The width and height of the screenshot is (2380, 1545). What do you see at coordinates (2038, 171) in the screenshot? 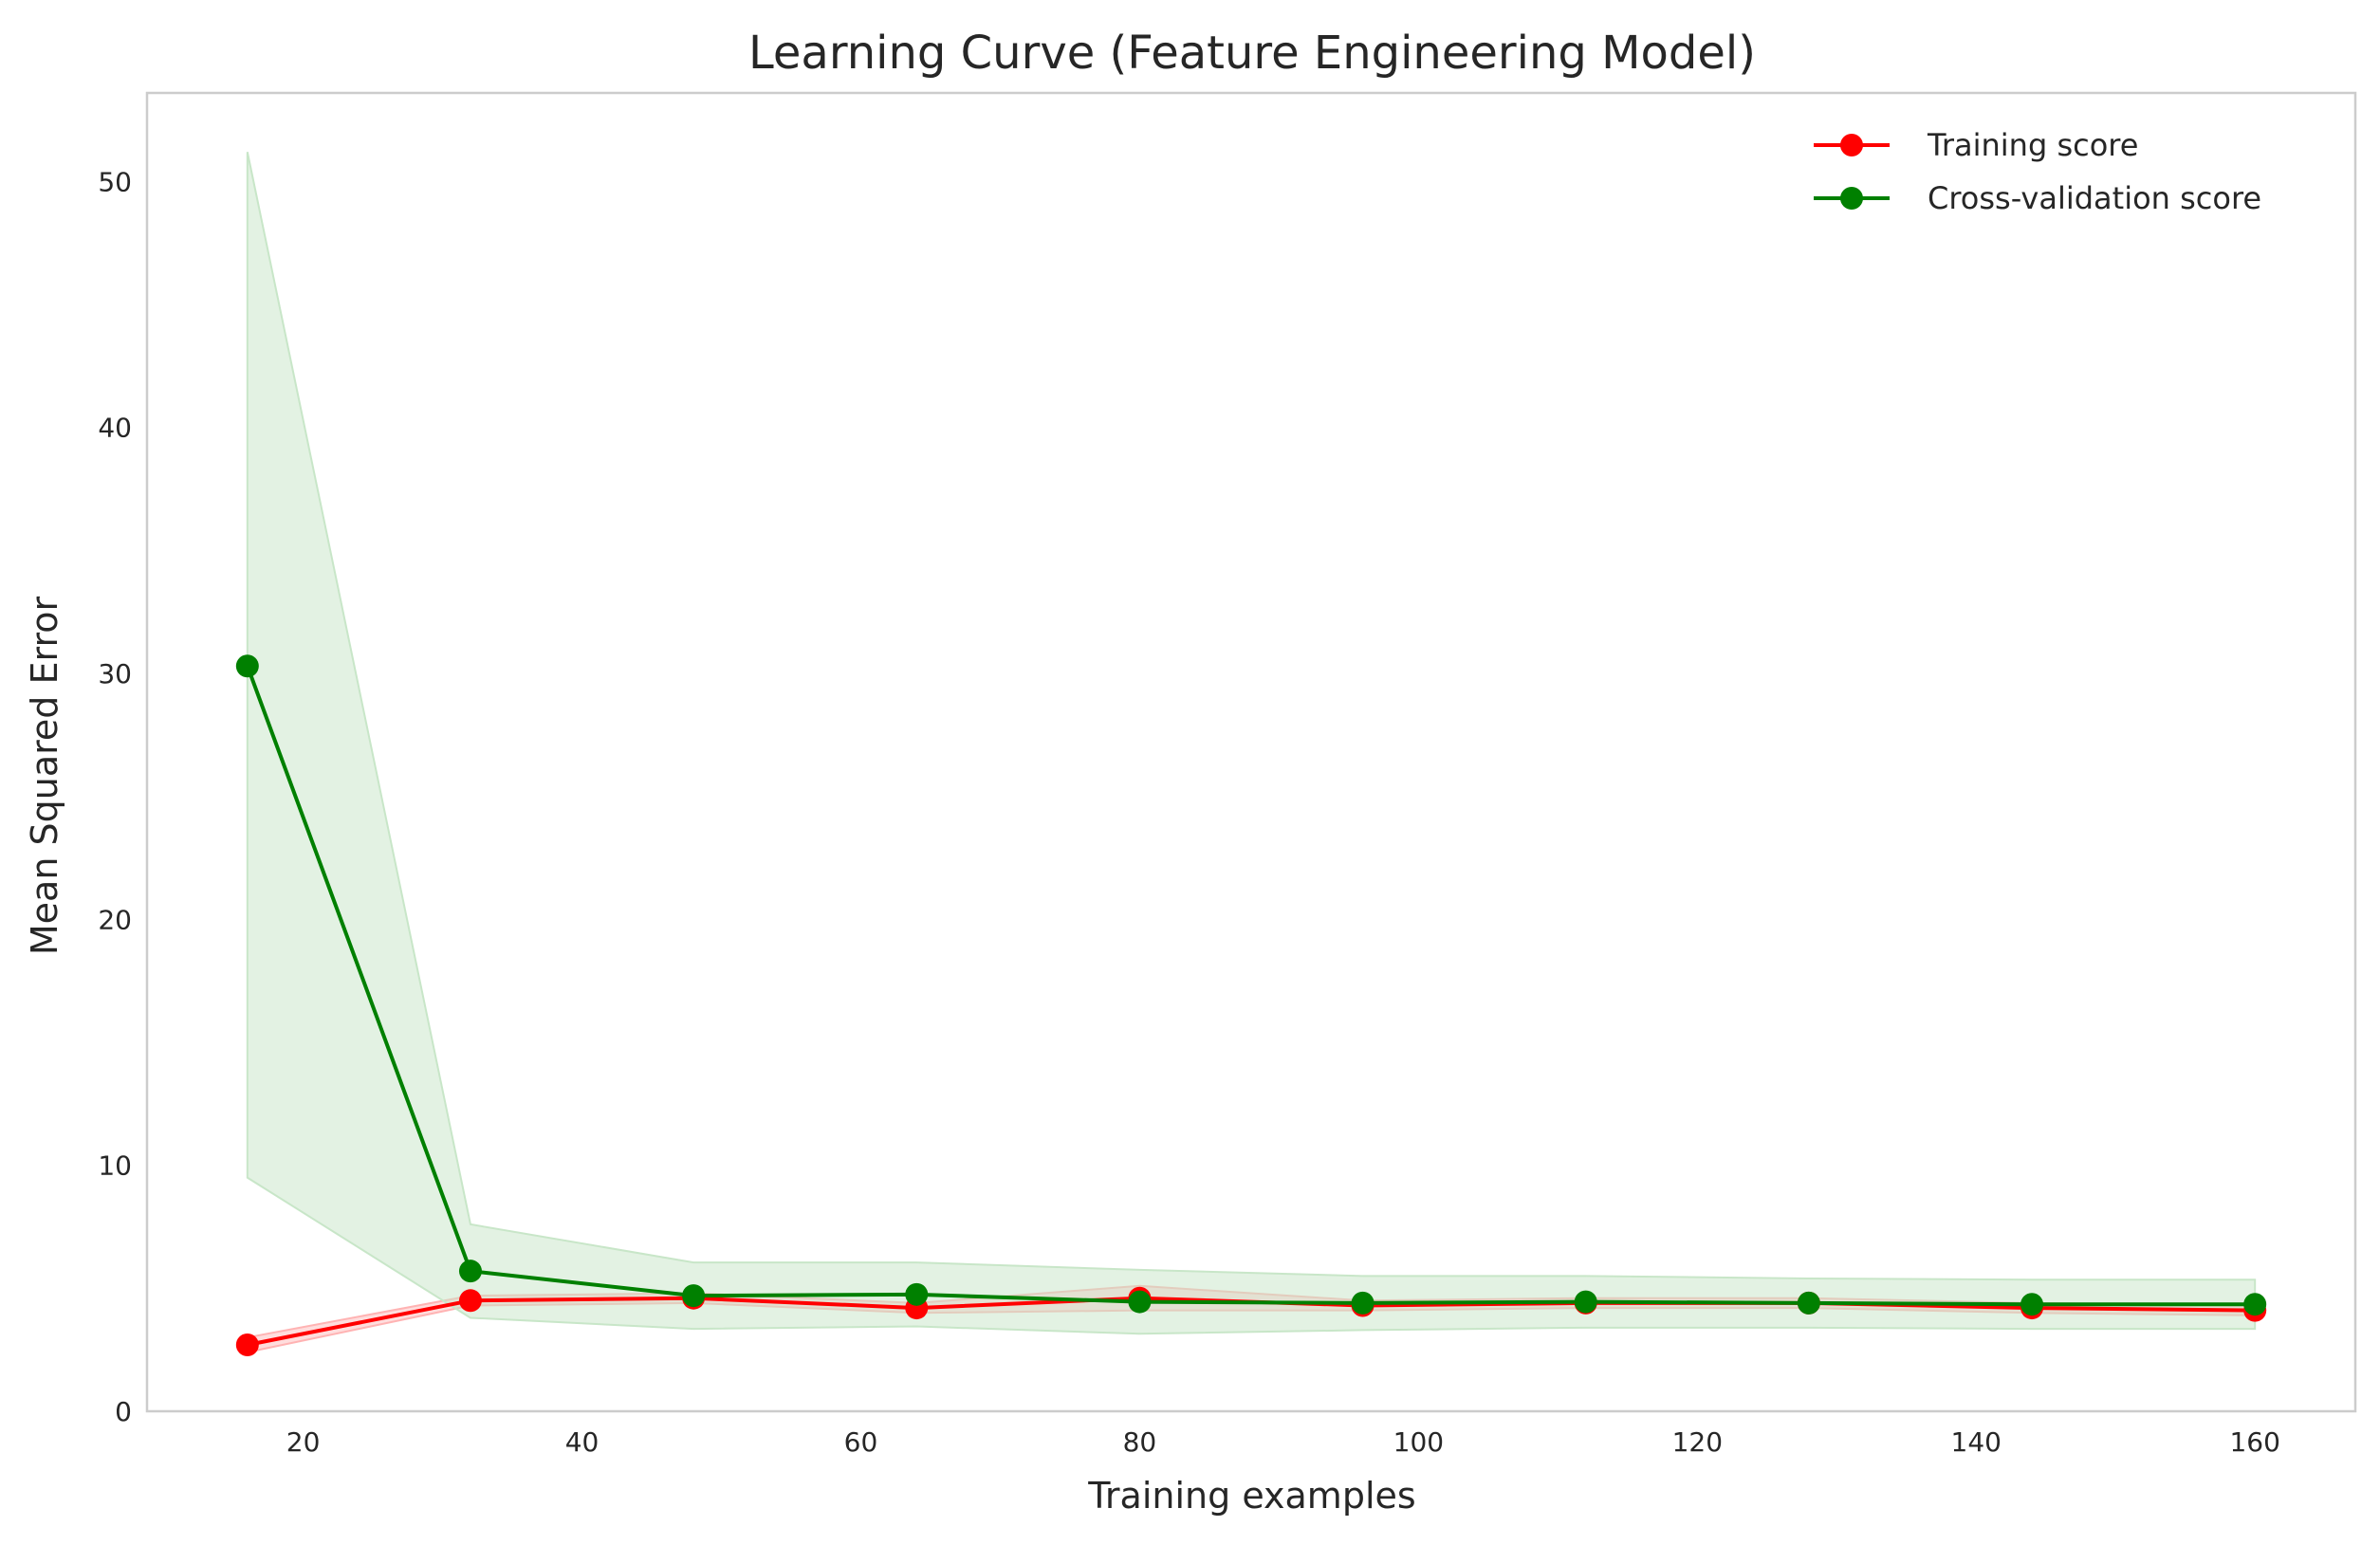
I see `legend: Training score Cross-validation score` at bounding box center [2038, 171].